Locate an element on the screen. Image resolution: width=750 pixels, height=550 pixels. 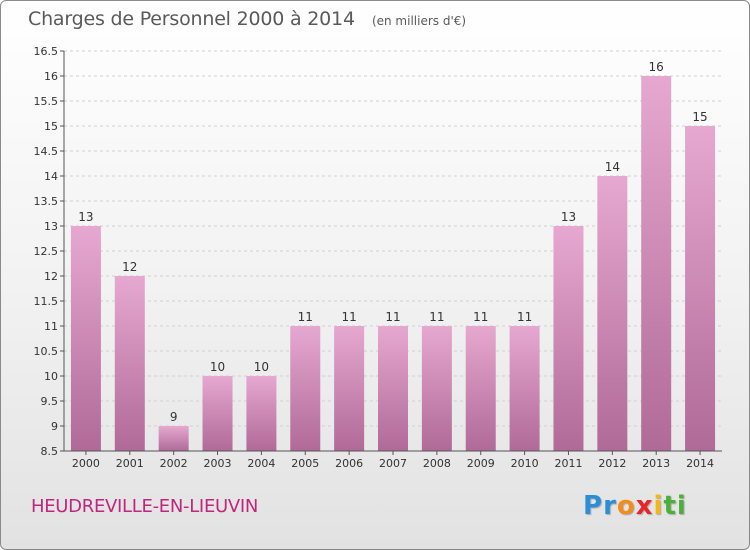
y-tick-label: 12 is located at coordinates (51, 276).